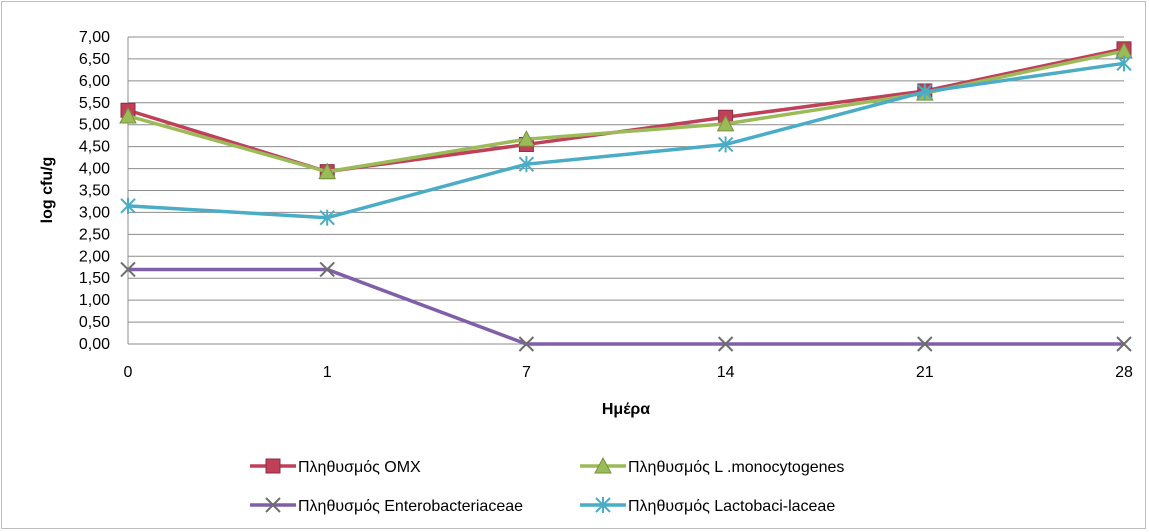  What do you see at coordinates (726, 372) in the screenshot?
I see `x-tick-label: 14` at bounding box center [726, 372].